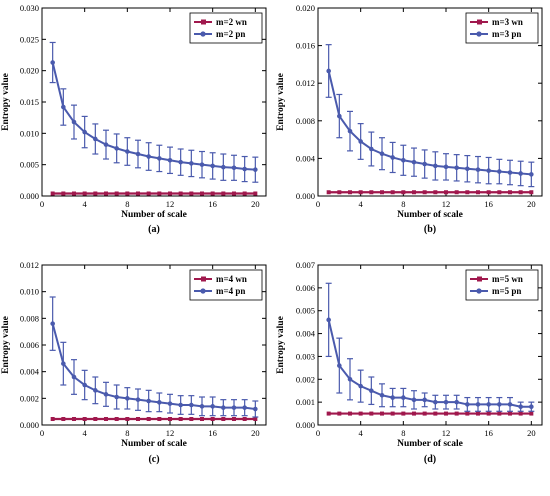 This screenshot has width=550, height=496. I want to click on y-tick-label: 0.002, so click(305, 379).